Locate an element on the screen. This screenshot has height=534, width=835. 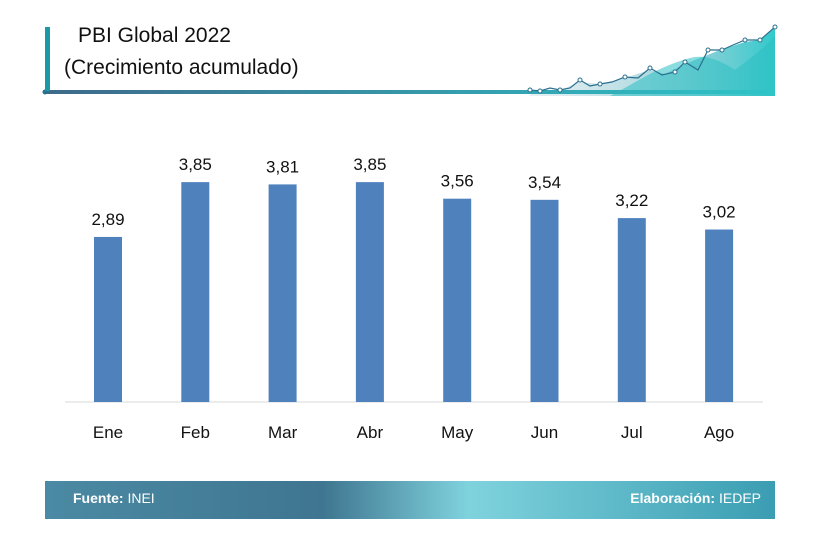
x-tick-label-ene: Ene is located at coordinates (108, 432).